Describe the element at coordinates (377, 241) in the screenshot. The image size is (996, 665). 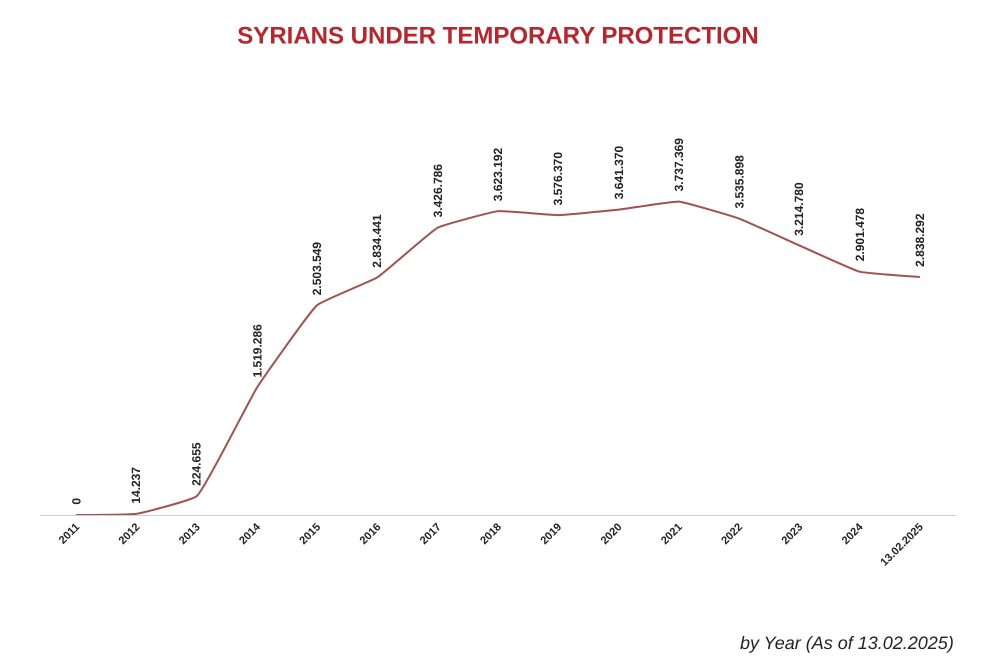
I see `data-label: 2.834.441` at that location.